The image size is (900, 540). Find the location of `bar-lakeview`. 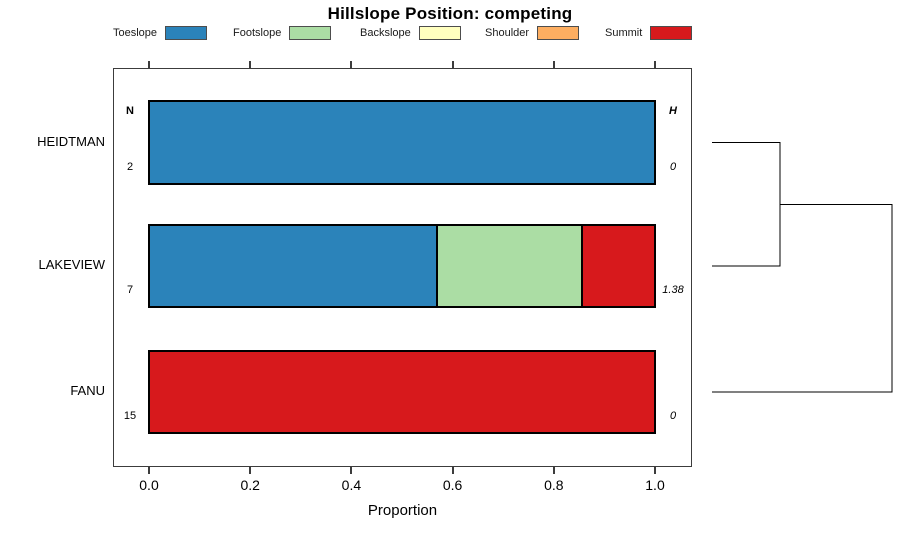

bar-lakeview is located at coordinates (402, 266).